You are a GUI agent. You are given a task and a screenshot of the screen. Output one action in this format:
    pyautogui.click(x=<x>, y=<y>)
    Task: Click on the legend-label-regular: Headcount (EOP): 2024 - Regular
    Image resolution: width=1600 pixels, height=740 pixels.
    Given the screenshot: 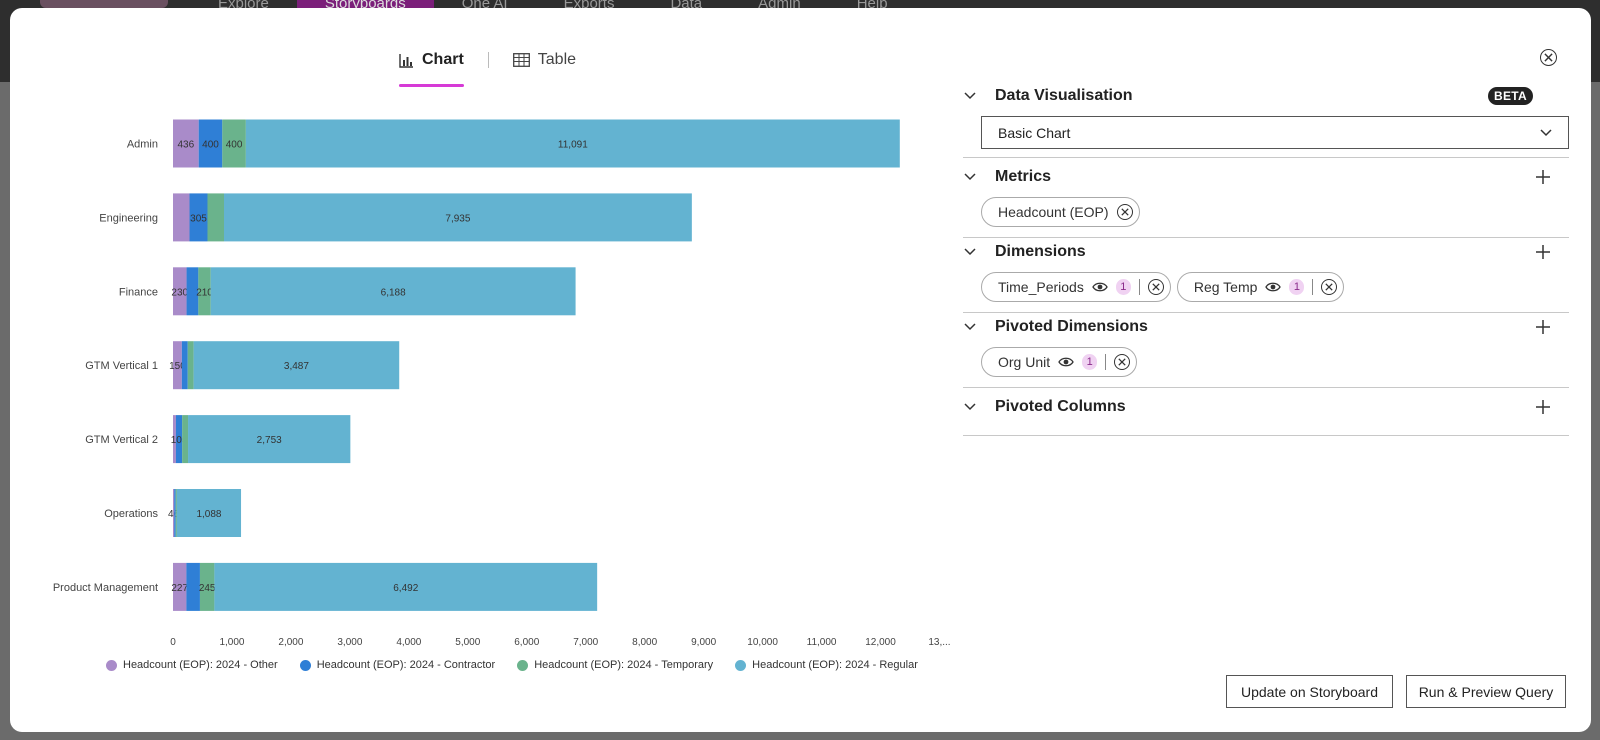 What is the action you would take?
    pyautogui.click(x=835, y=665)
    